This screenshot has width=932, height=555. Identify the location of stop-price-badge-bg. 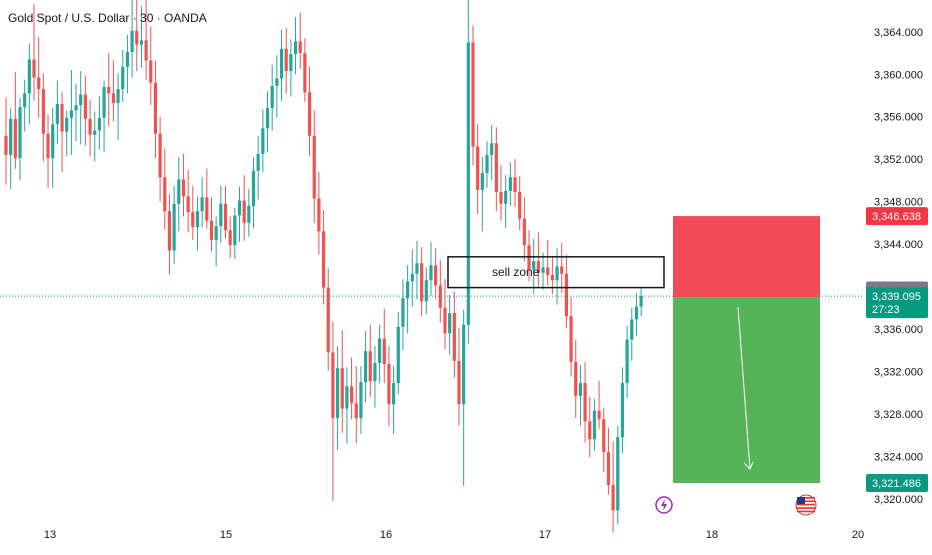
(897, 216).